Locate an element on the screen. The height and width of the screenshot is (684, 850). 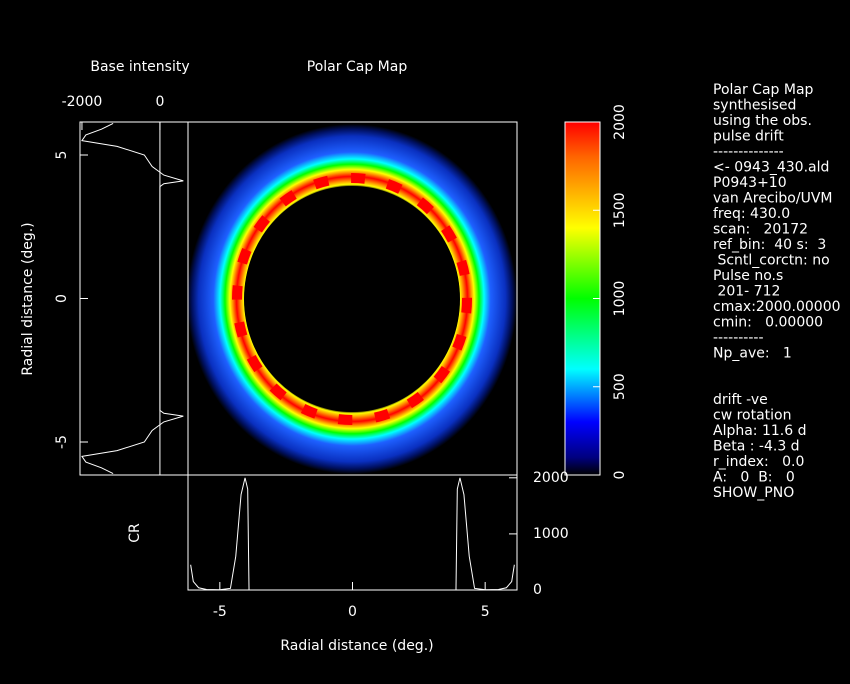
colorbar-tick-label: 0 is located at coordinates (620, 475).